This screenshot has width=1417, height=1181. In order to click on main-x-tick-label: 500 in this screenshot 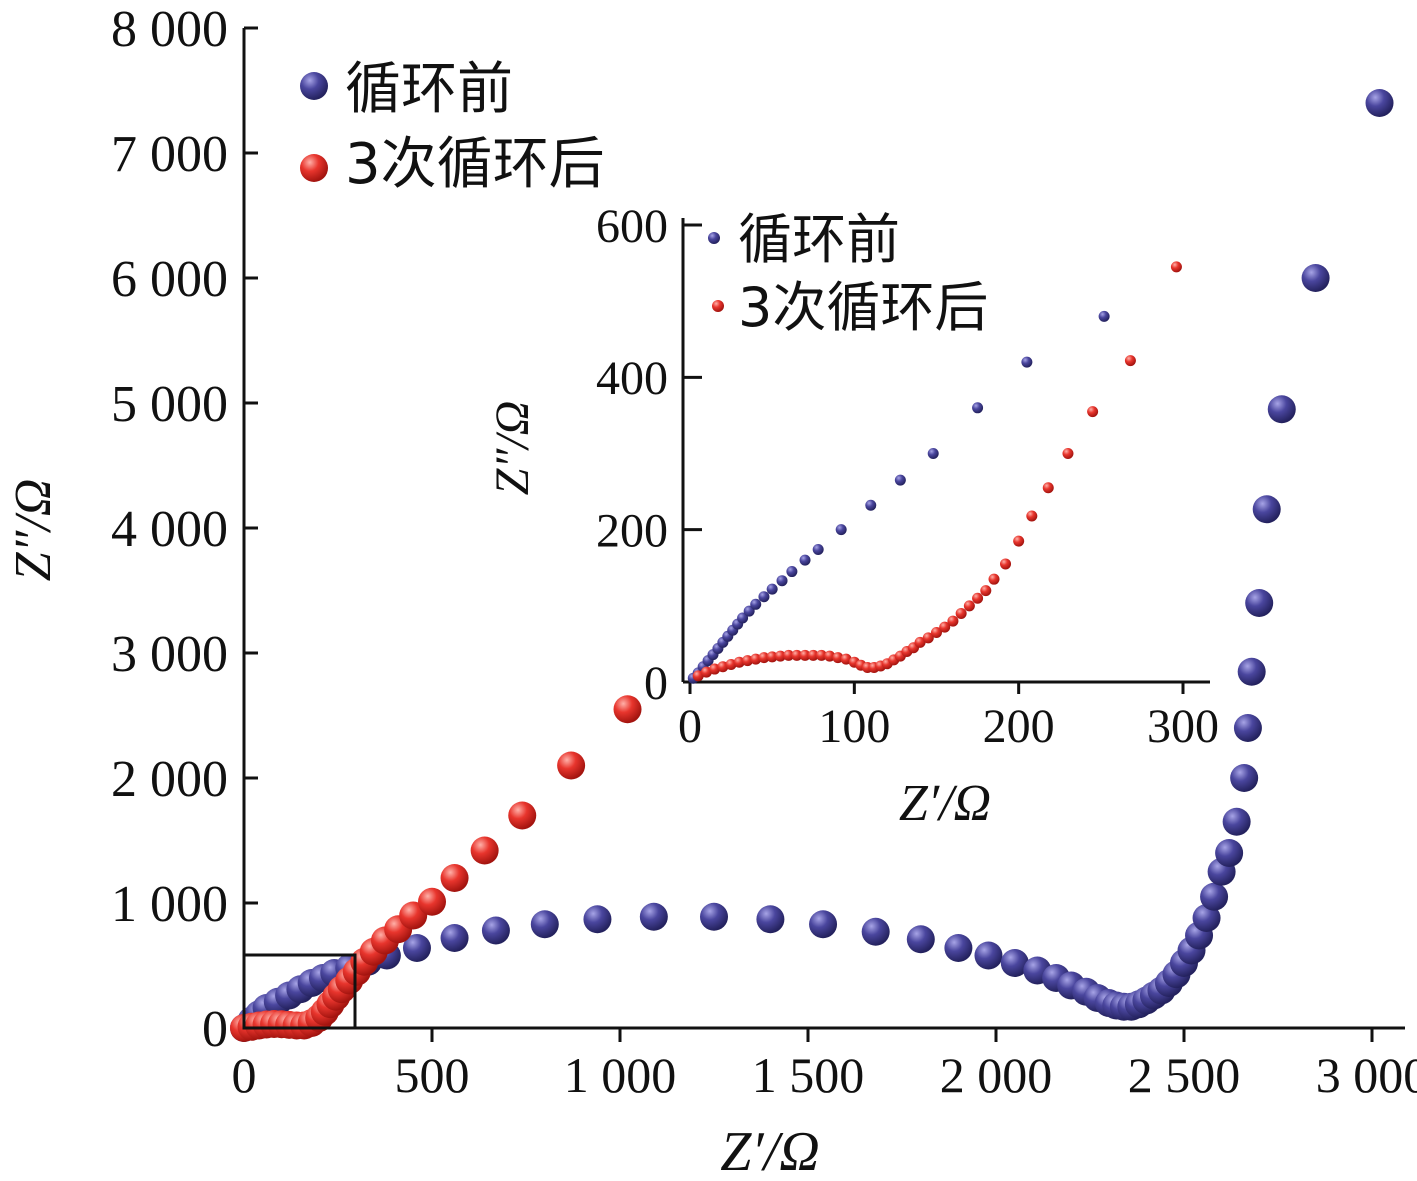, I will do `click(432, 1075)`.